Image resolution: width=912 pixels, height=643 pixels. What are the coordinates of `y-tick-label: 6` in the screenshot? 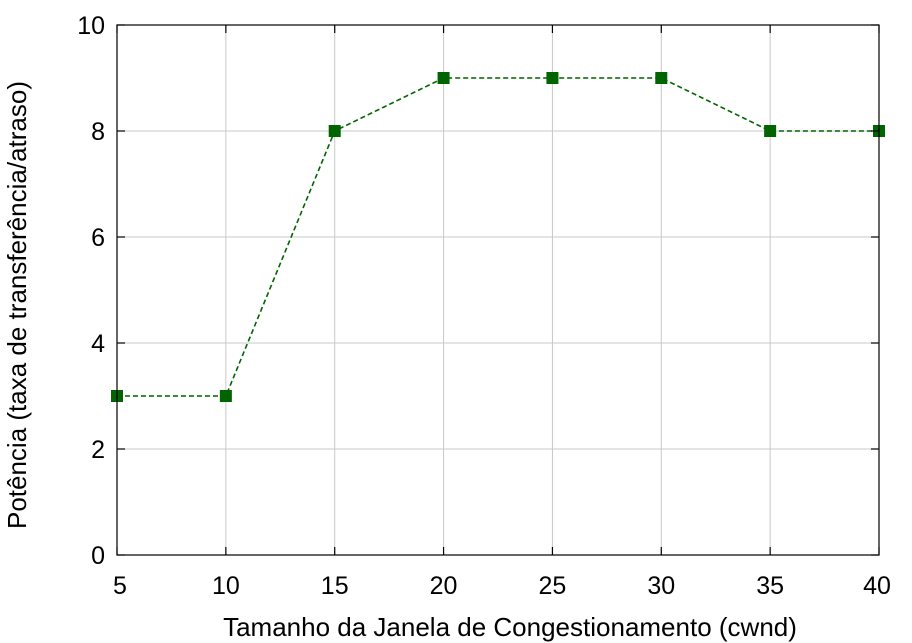 It's located at (98, 238).